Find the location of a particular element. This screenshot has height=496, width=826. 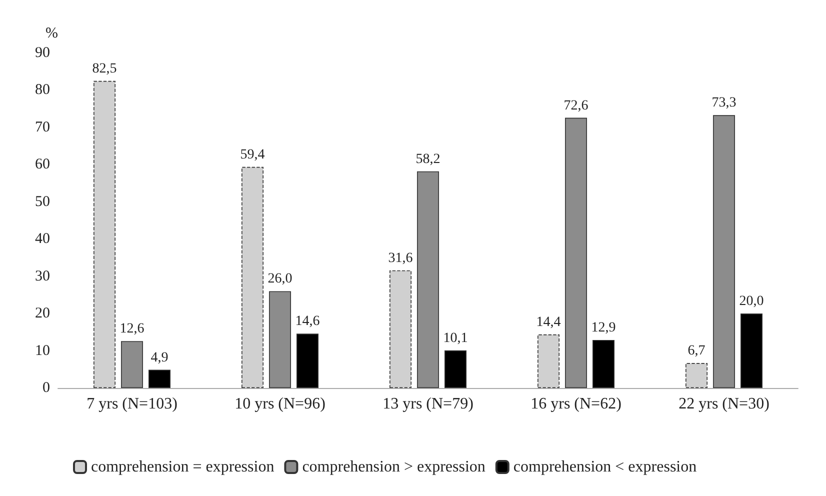

legend-label: comprehension = expression is located at coordinates (182, 467).